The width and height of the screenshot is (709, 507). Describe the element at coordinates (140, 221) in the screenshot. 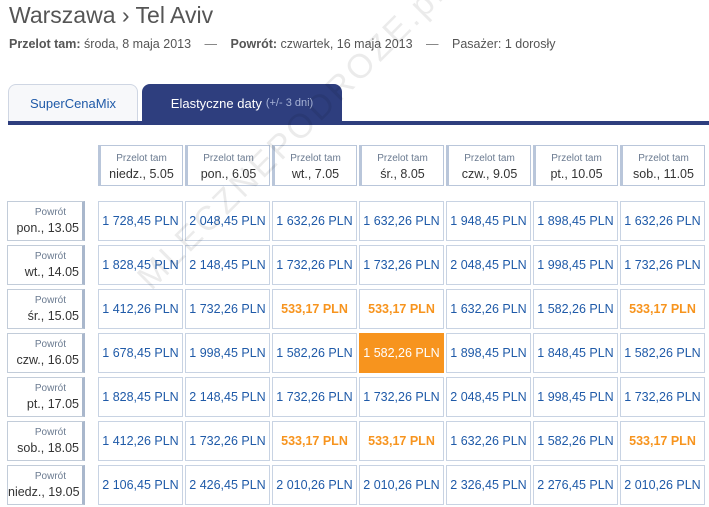

I see `price-cell: 1 728,45 PLN` at that location.